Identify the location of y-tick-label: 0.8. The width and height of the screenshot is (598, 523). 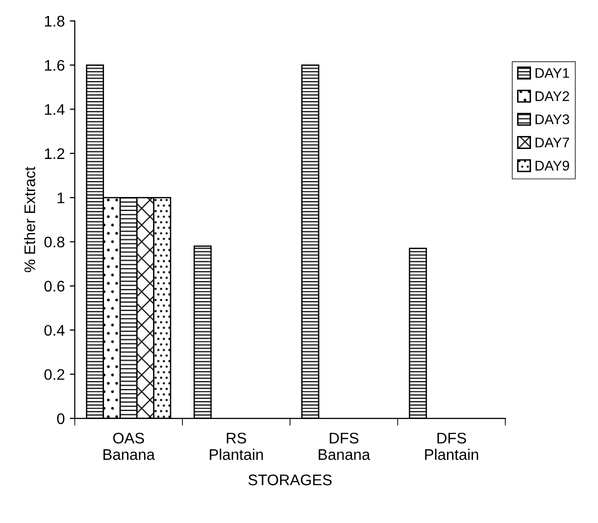
(54, 242).